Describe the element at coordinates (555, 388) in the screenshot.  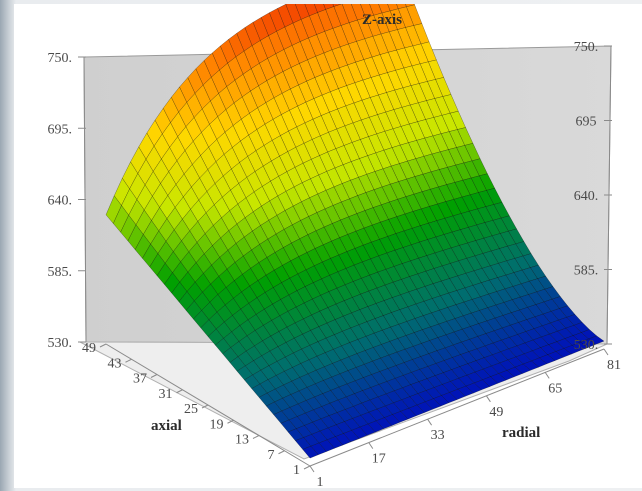
I see `y-tick-label: 65` at that location.